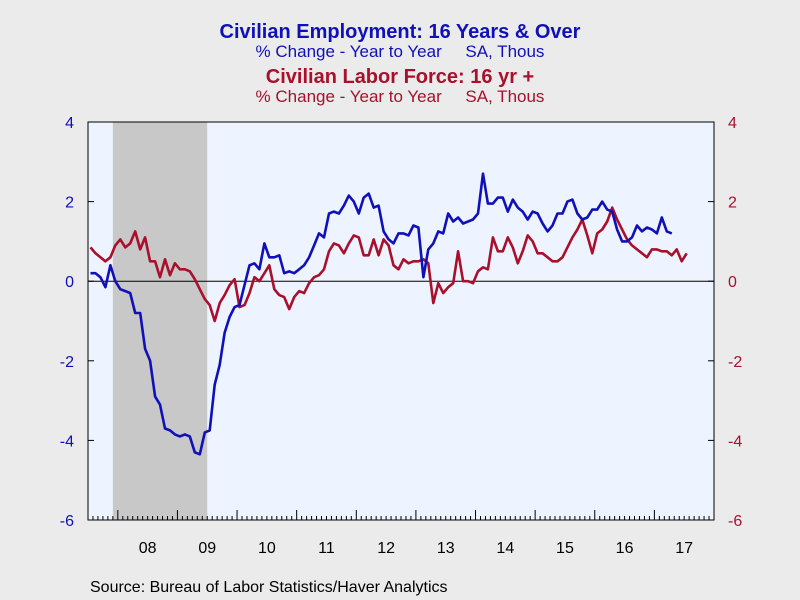 This screenshot has height=600, width=800. Describe the element at coordinates (735, 521) in the screenshot. I see `y-tick-label-right: -6` at that location.